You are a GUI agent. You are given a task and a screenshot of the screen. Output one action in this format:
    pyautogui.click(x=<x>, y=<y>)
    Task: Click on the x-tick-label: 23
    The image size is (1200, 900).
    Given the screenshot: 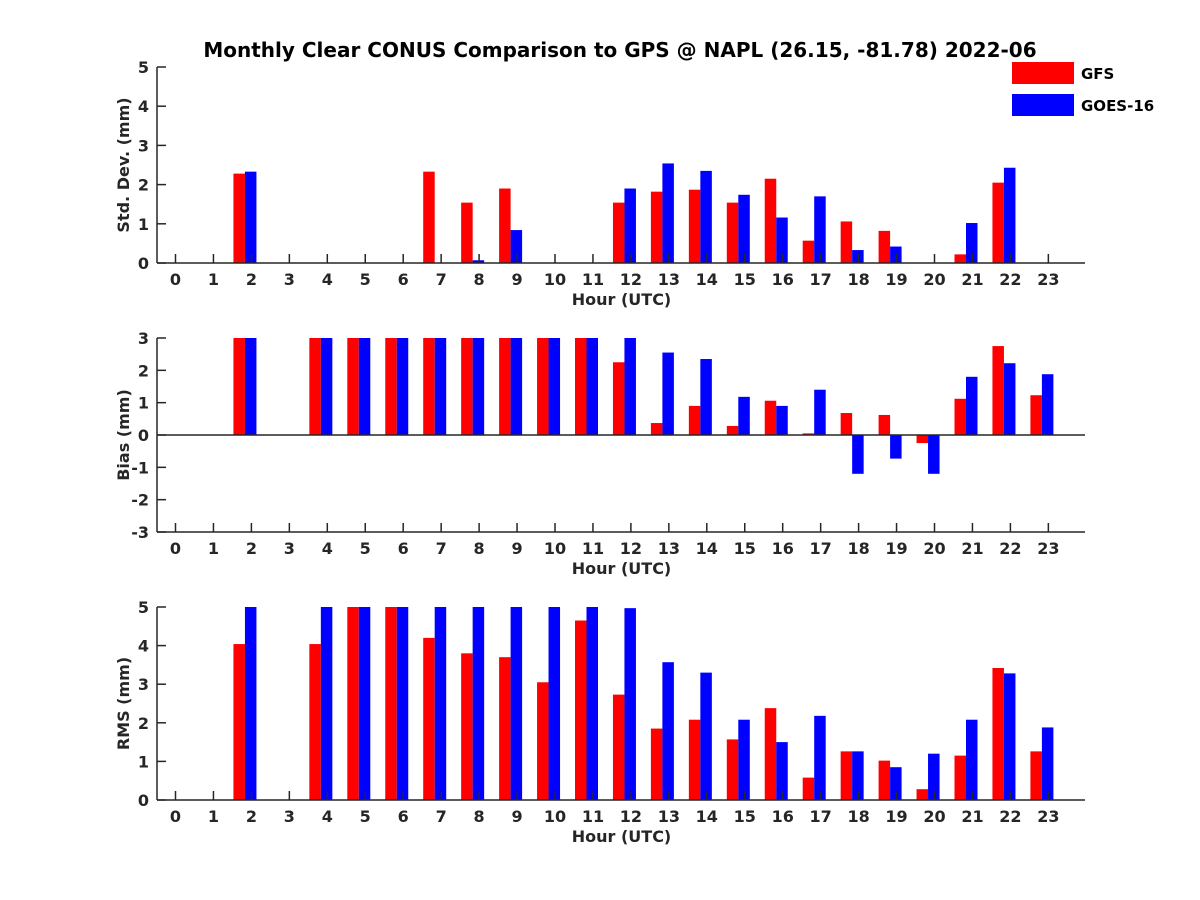 What is the action you would take?
    pyautogui.click(x=1048, y=548)
    